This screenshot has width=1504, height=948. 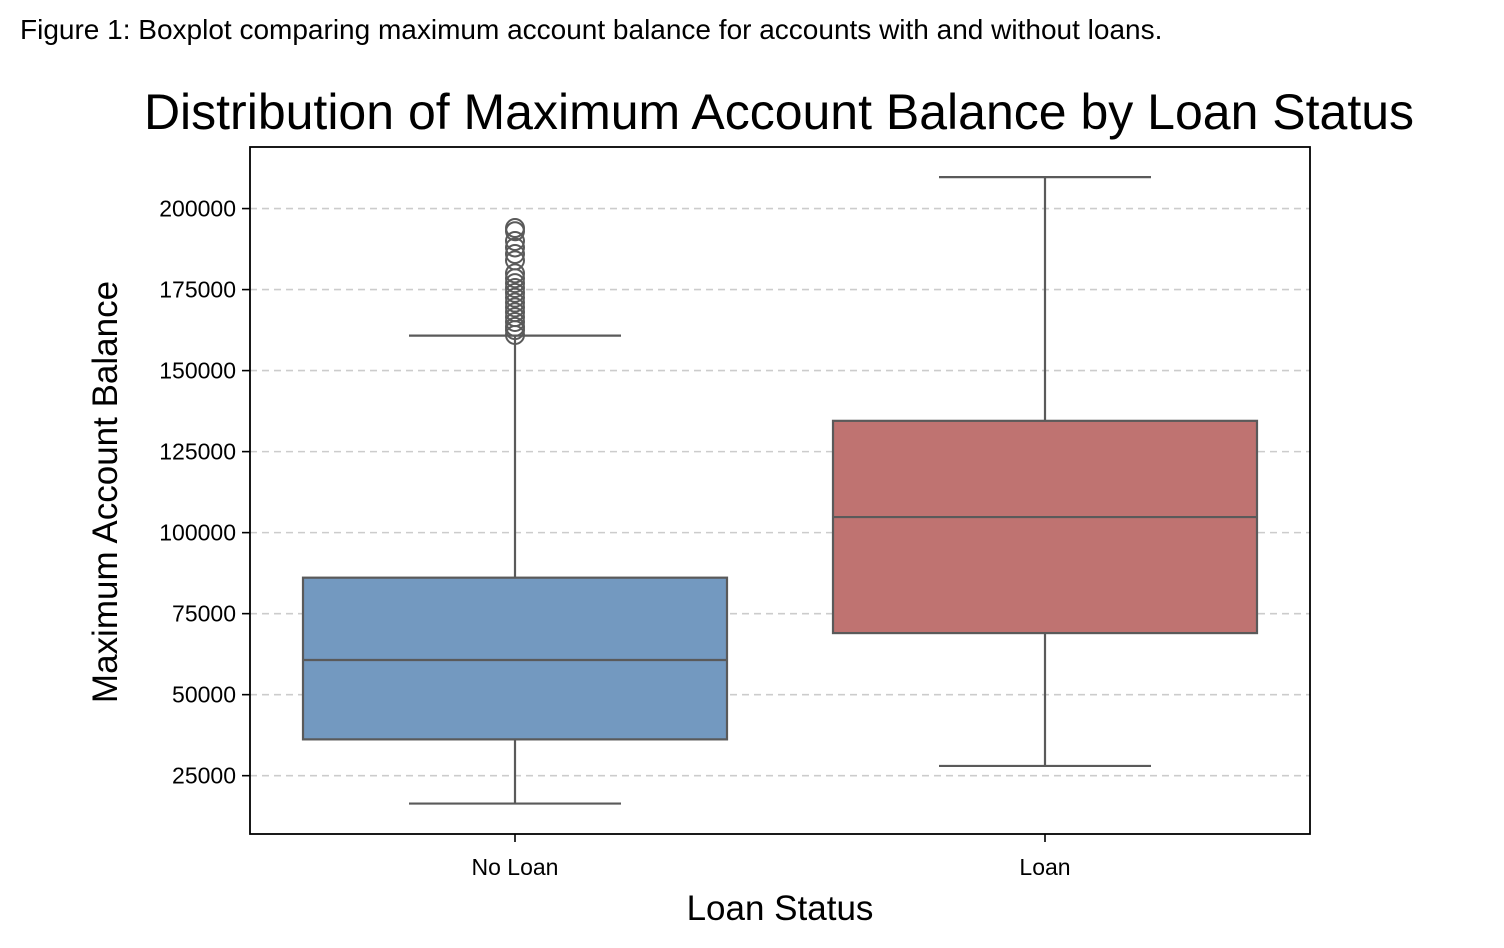 I want to click on y-tick-label: 200000, so click(x=197, y=209).